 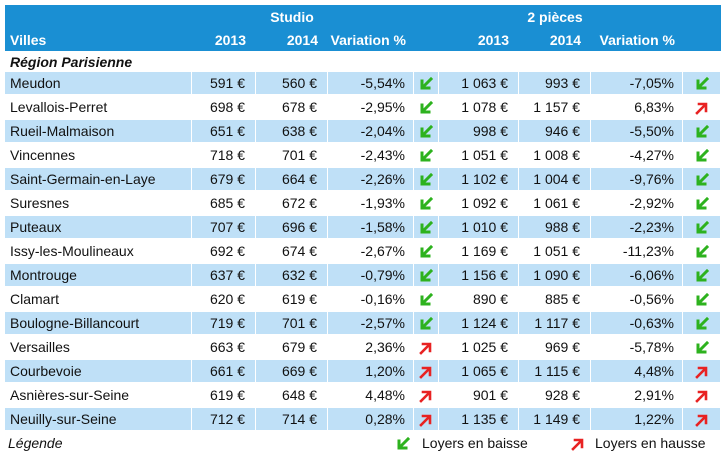 I want to click on studio-2014-cell: 714 €, so click(x=292, y=420).